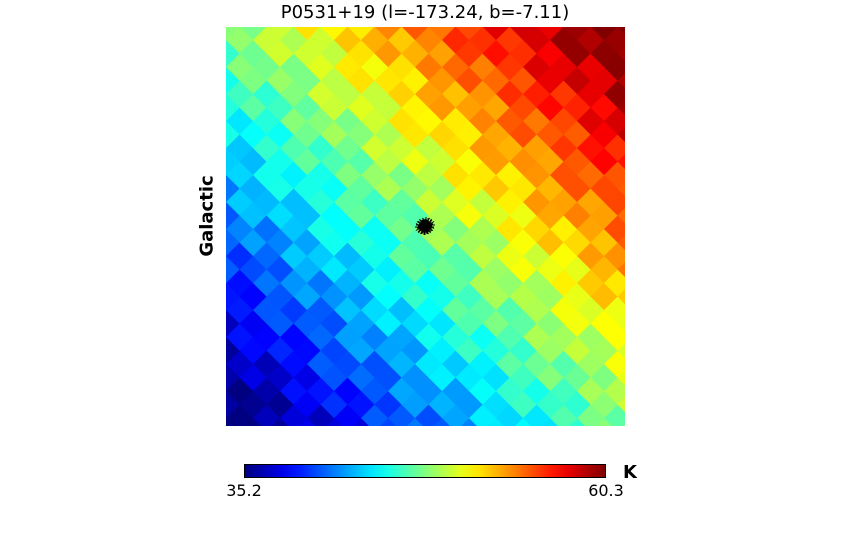 This screenshot has width=850, height=540. I want to click on source-marker, so click(425, 226).